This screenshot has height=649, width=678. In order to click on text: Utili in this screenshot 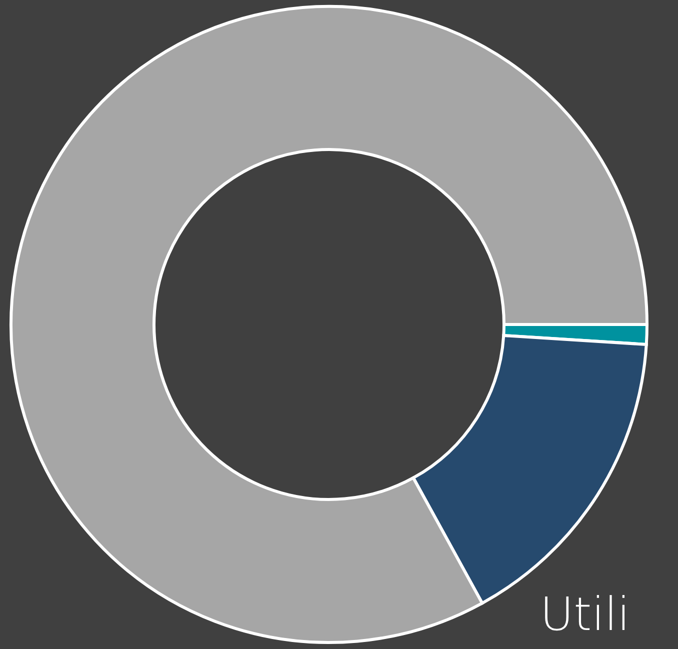, I will do `click(585, 614)`.